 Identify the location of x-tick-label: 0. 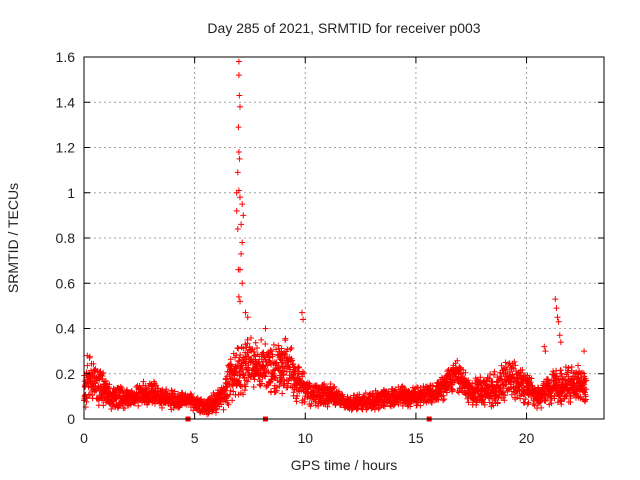
(84, 438).